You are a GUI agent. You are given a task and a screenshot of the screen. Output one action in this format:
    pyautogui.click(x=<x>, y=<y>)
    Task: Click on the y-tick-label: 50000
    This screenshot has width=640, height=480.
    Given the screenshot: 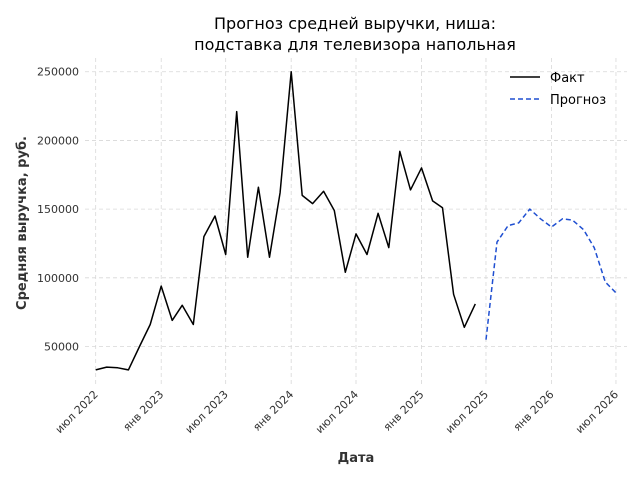 What is the action you would take?
    pyautogui.click(x=61, y=347)
    